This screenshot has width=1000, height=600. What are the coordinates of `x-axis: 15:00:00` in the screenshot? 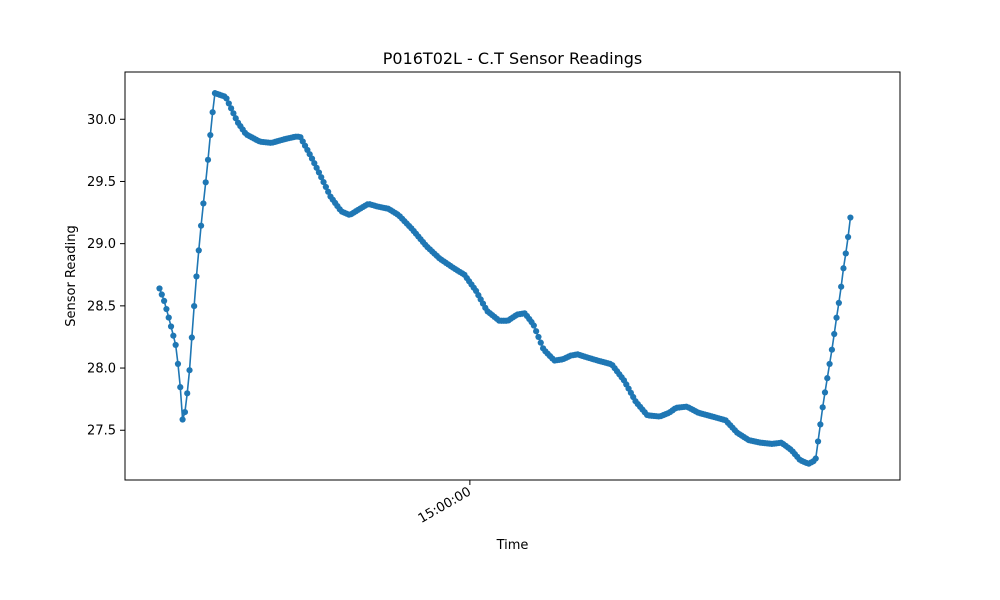 It's located at (445, 503).